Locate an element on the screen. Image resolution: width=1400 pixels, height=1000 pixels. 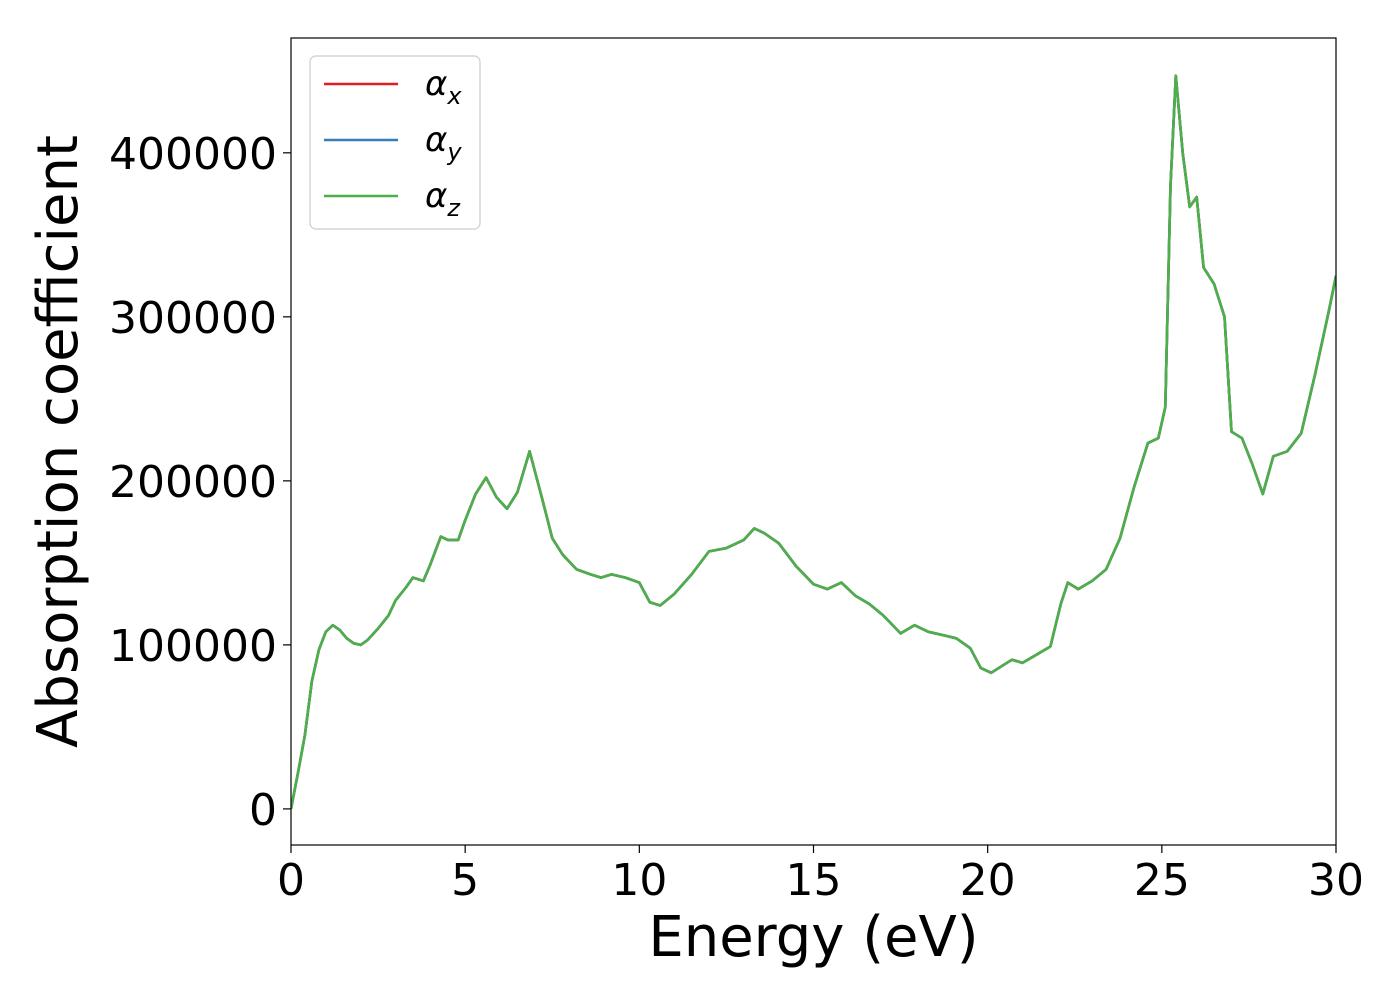
y-axis-label: Absorption coefficient is located at coordinates (58, 441).